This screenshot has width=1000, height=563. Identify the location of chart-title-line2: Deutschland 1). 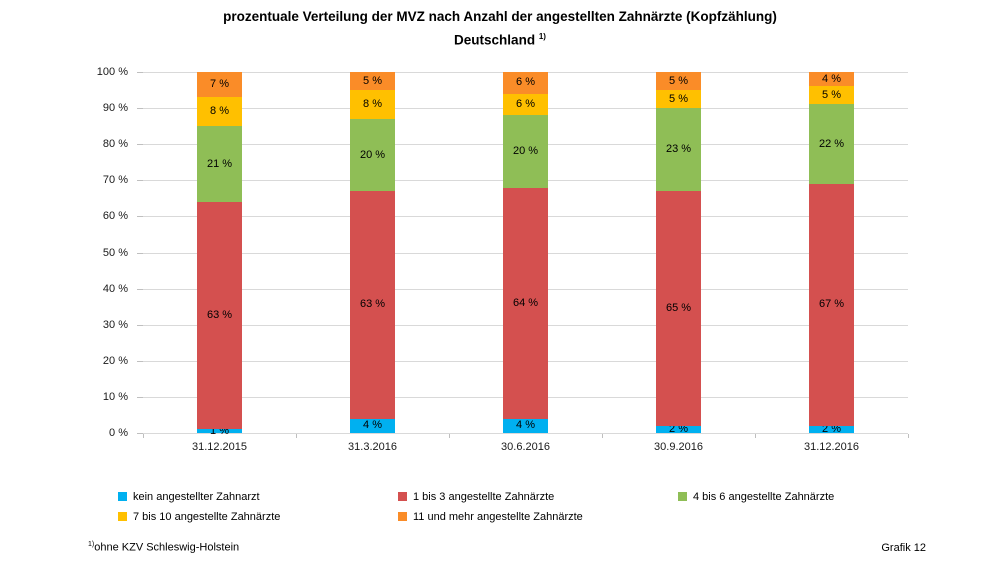
(500, 40).